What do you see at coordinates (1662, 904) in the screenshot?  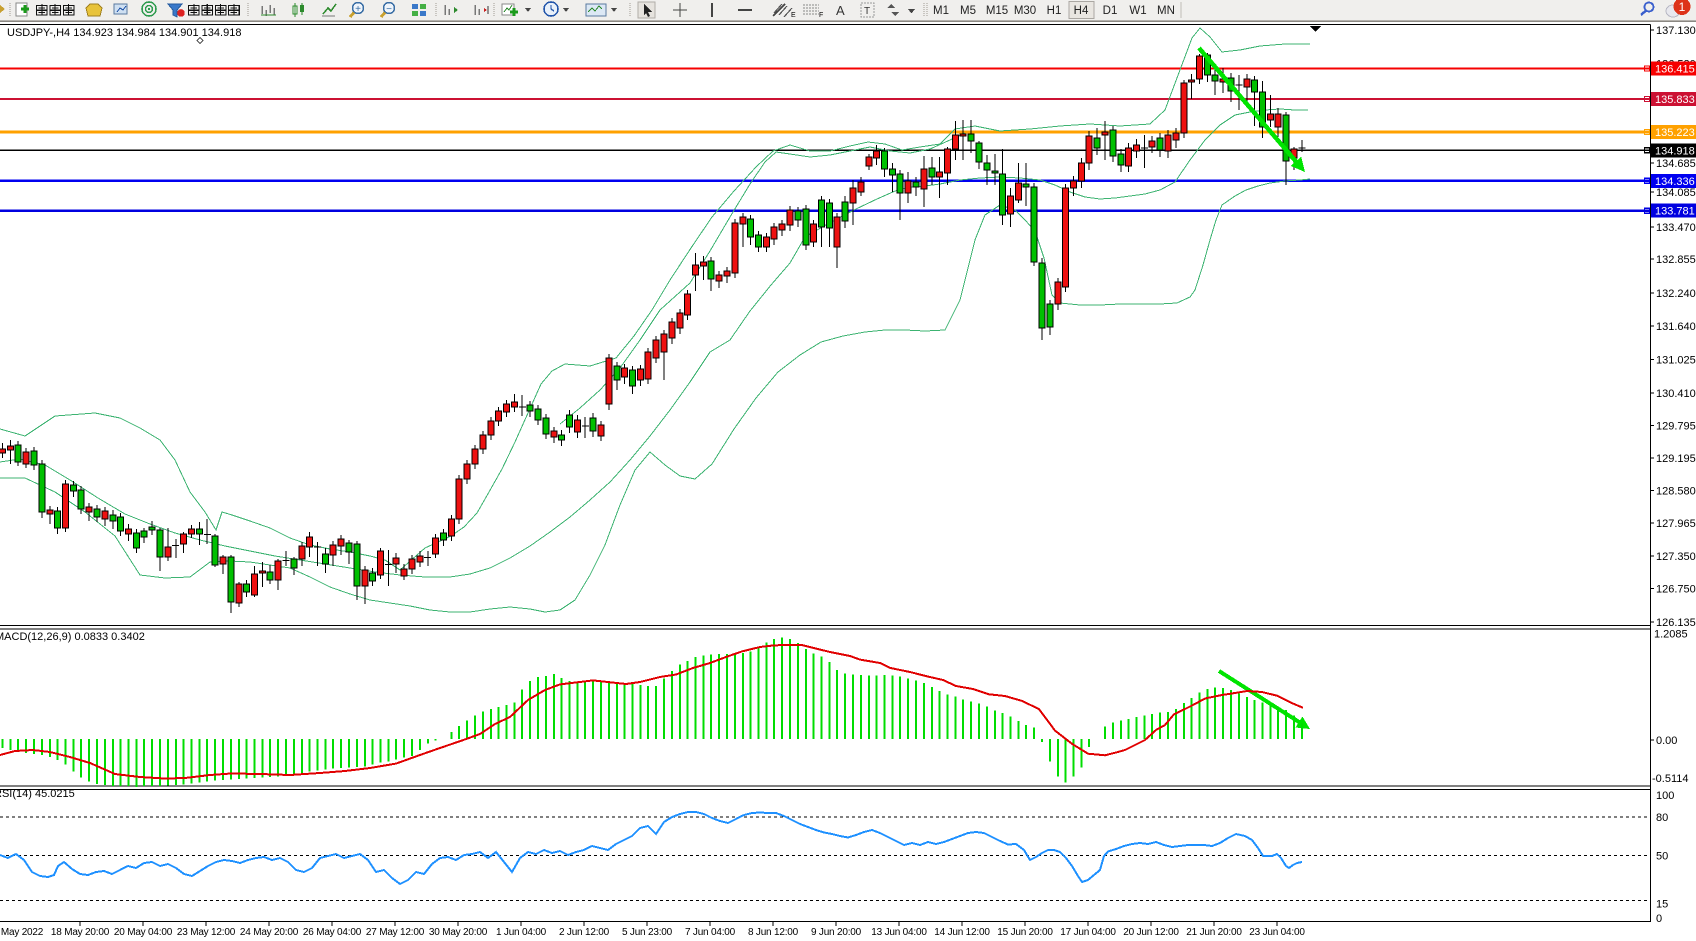 I see `svg-text: 15` at bounding box center [1662, 904].